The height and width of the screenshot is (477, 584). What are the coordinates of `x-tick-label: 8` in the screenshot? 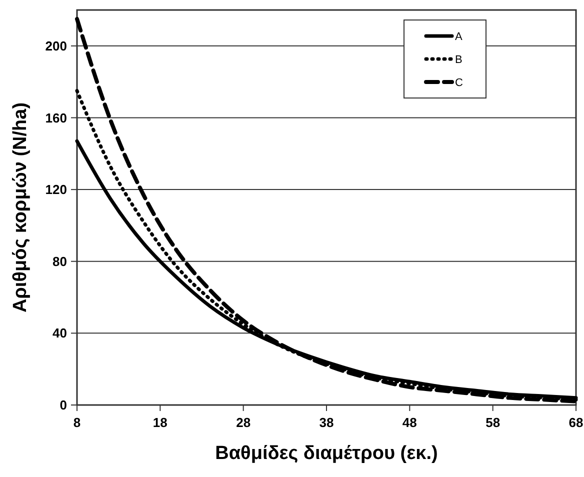 It's located at (77, 422).